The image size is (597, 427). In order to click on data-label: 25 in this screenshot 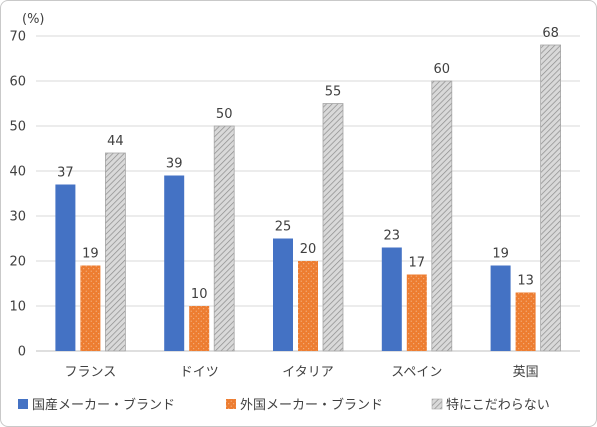, I will do `click(283, 227)`.